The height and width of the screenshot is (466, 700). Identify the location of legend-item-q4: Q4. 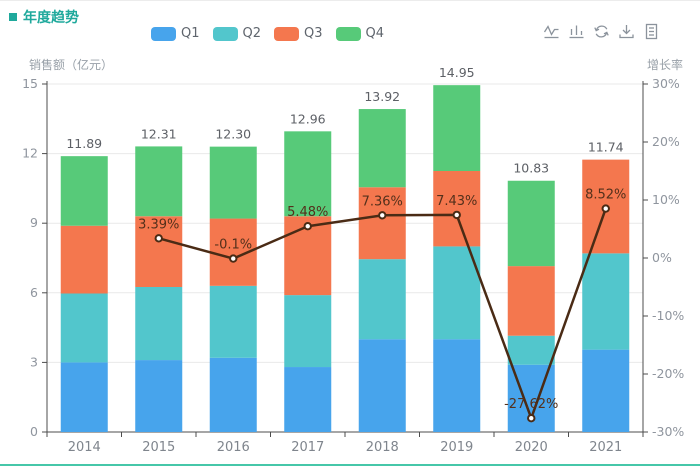
(360, 33).